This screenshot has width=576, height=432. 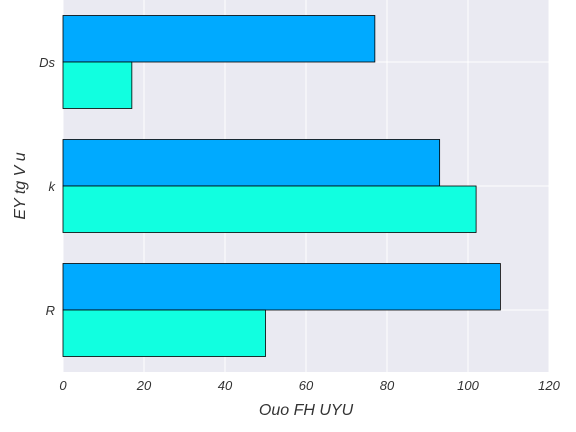 What do you see at coordinates (20, 185) in the screenshot?
I see `y-axis-label: EY tg V u` at bounding box center [20, 185].